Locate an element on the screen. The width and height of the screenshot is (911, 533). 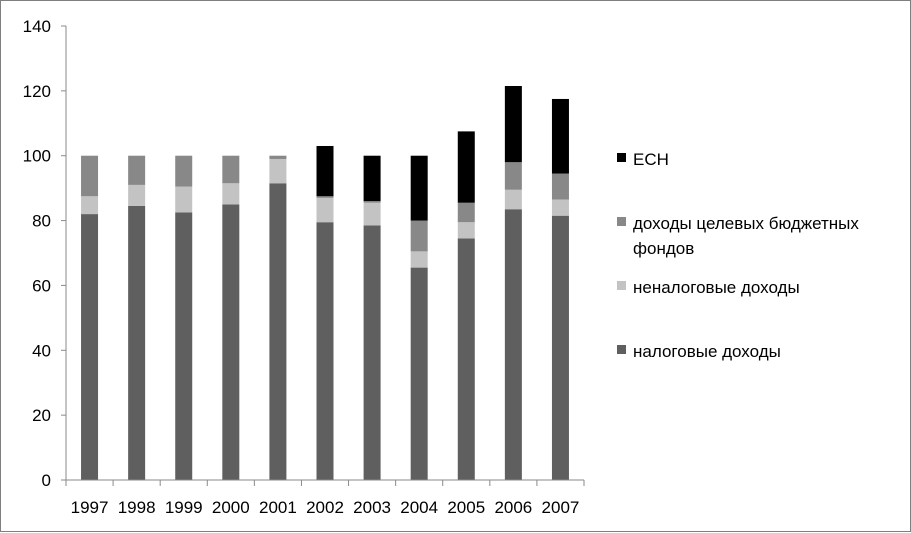
legend-label: неналоговые доходы is located at coordinates (716, 287).